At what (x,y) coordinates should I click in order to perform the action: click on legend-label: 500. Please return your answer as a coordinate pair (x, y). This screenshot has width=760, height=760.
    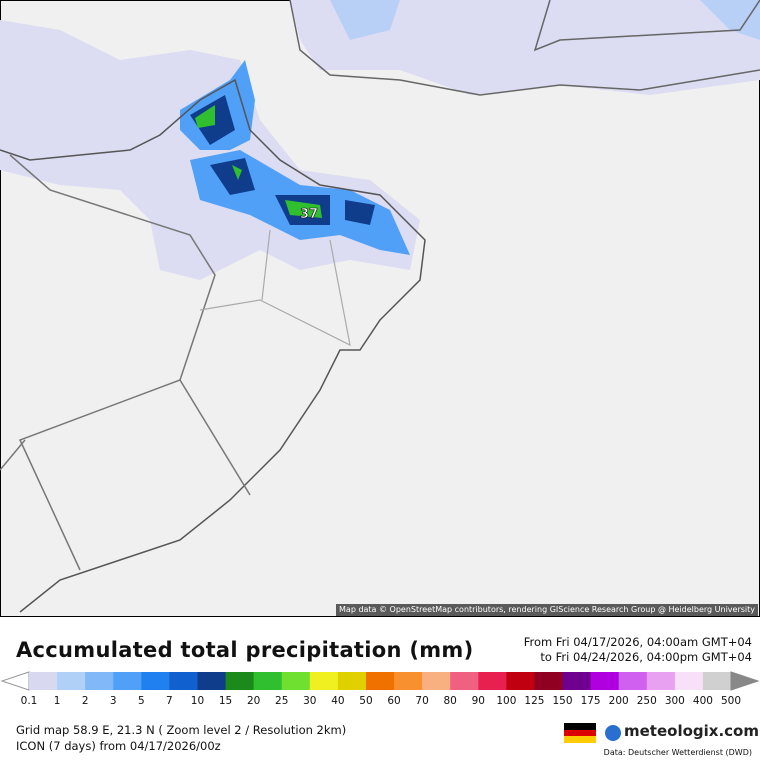
    Looking at the image, I should click on (731, 701).